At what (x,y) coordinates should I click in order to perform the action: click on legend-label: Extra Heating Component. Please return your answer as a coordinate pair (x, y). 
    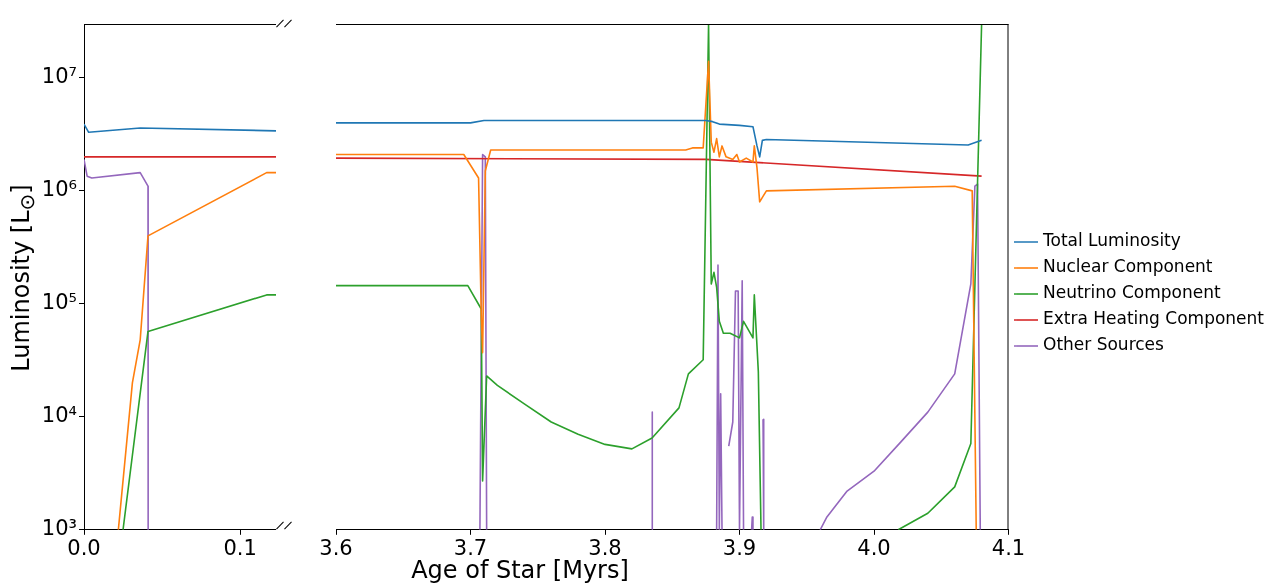
    Looking at the image, I should click on (1154, 318).